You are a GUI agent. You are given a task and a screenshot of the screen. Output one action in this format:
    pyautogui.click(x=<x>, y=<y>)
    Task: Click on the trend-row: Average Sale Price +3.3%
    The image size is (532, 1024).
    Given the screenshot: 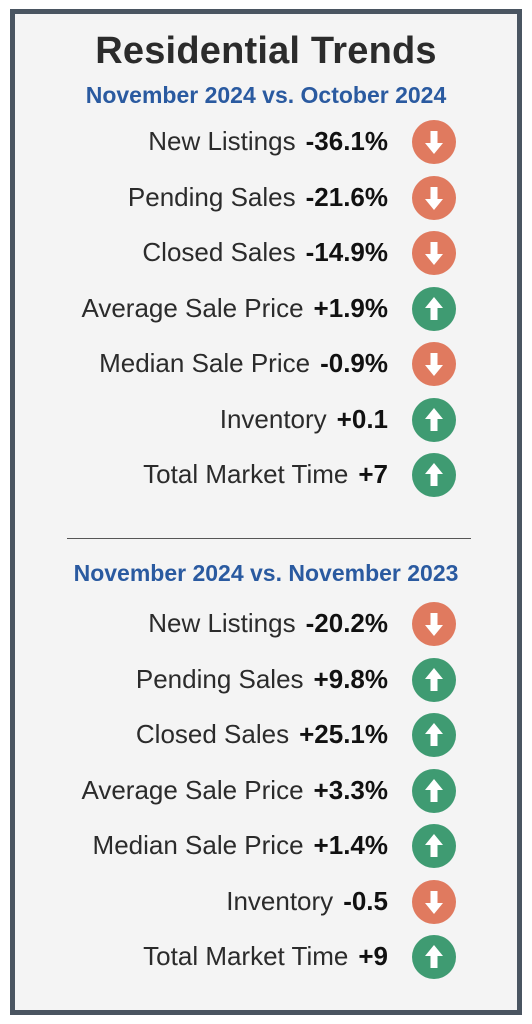 What is the action you would take?
    pyautogui.click(x=266, y=790)
    